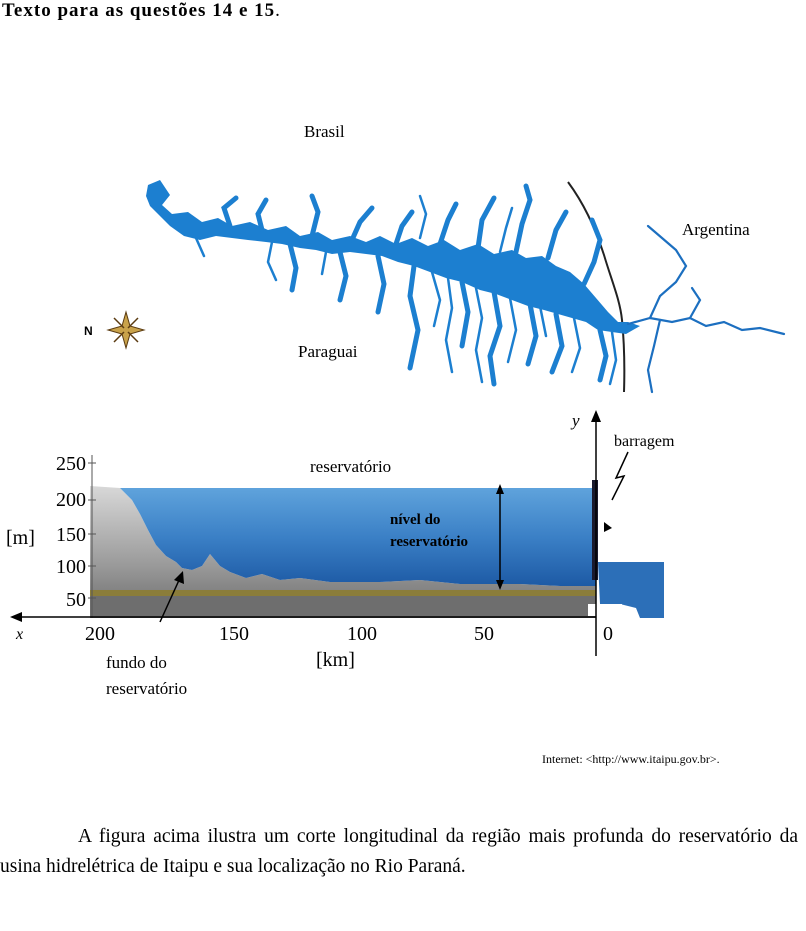 This screenshot has height=931, width=806. Describe the element at coordinates (139, 10) in the screenshot. I see `heading-text: Texto para as questões 14 e 15` at that location.